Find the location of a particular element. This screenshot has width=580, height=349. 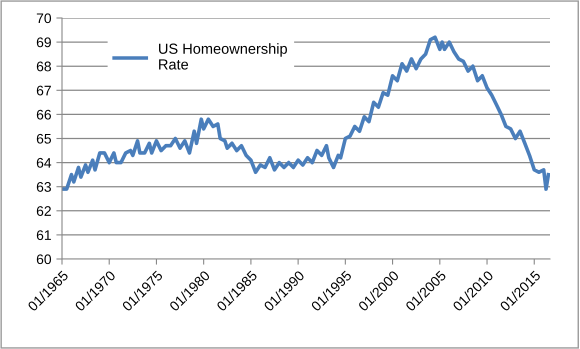

y-tick-label: 65 is located at coordinates (44, 139).